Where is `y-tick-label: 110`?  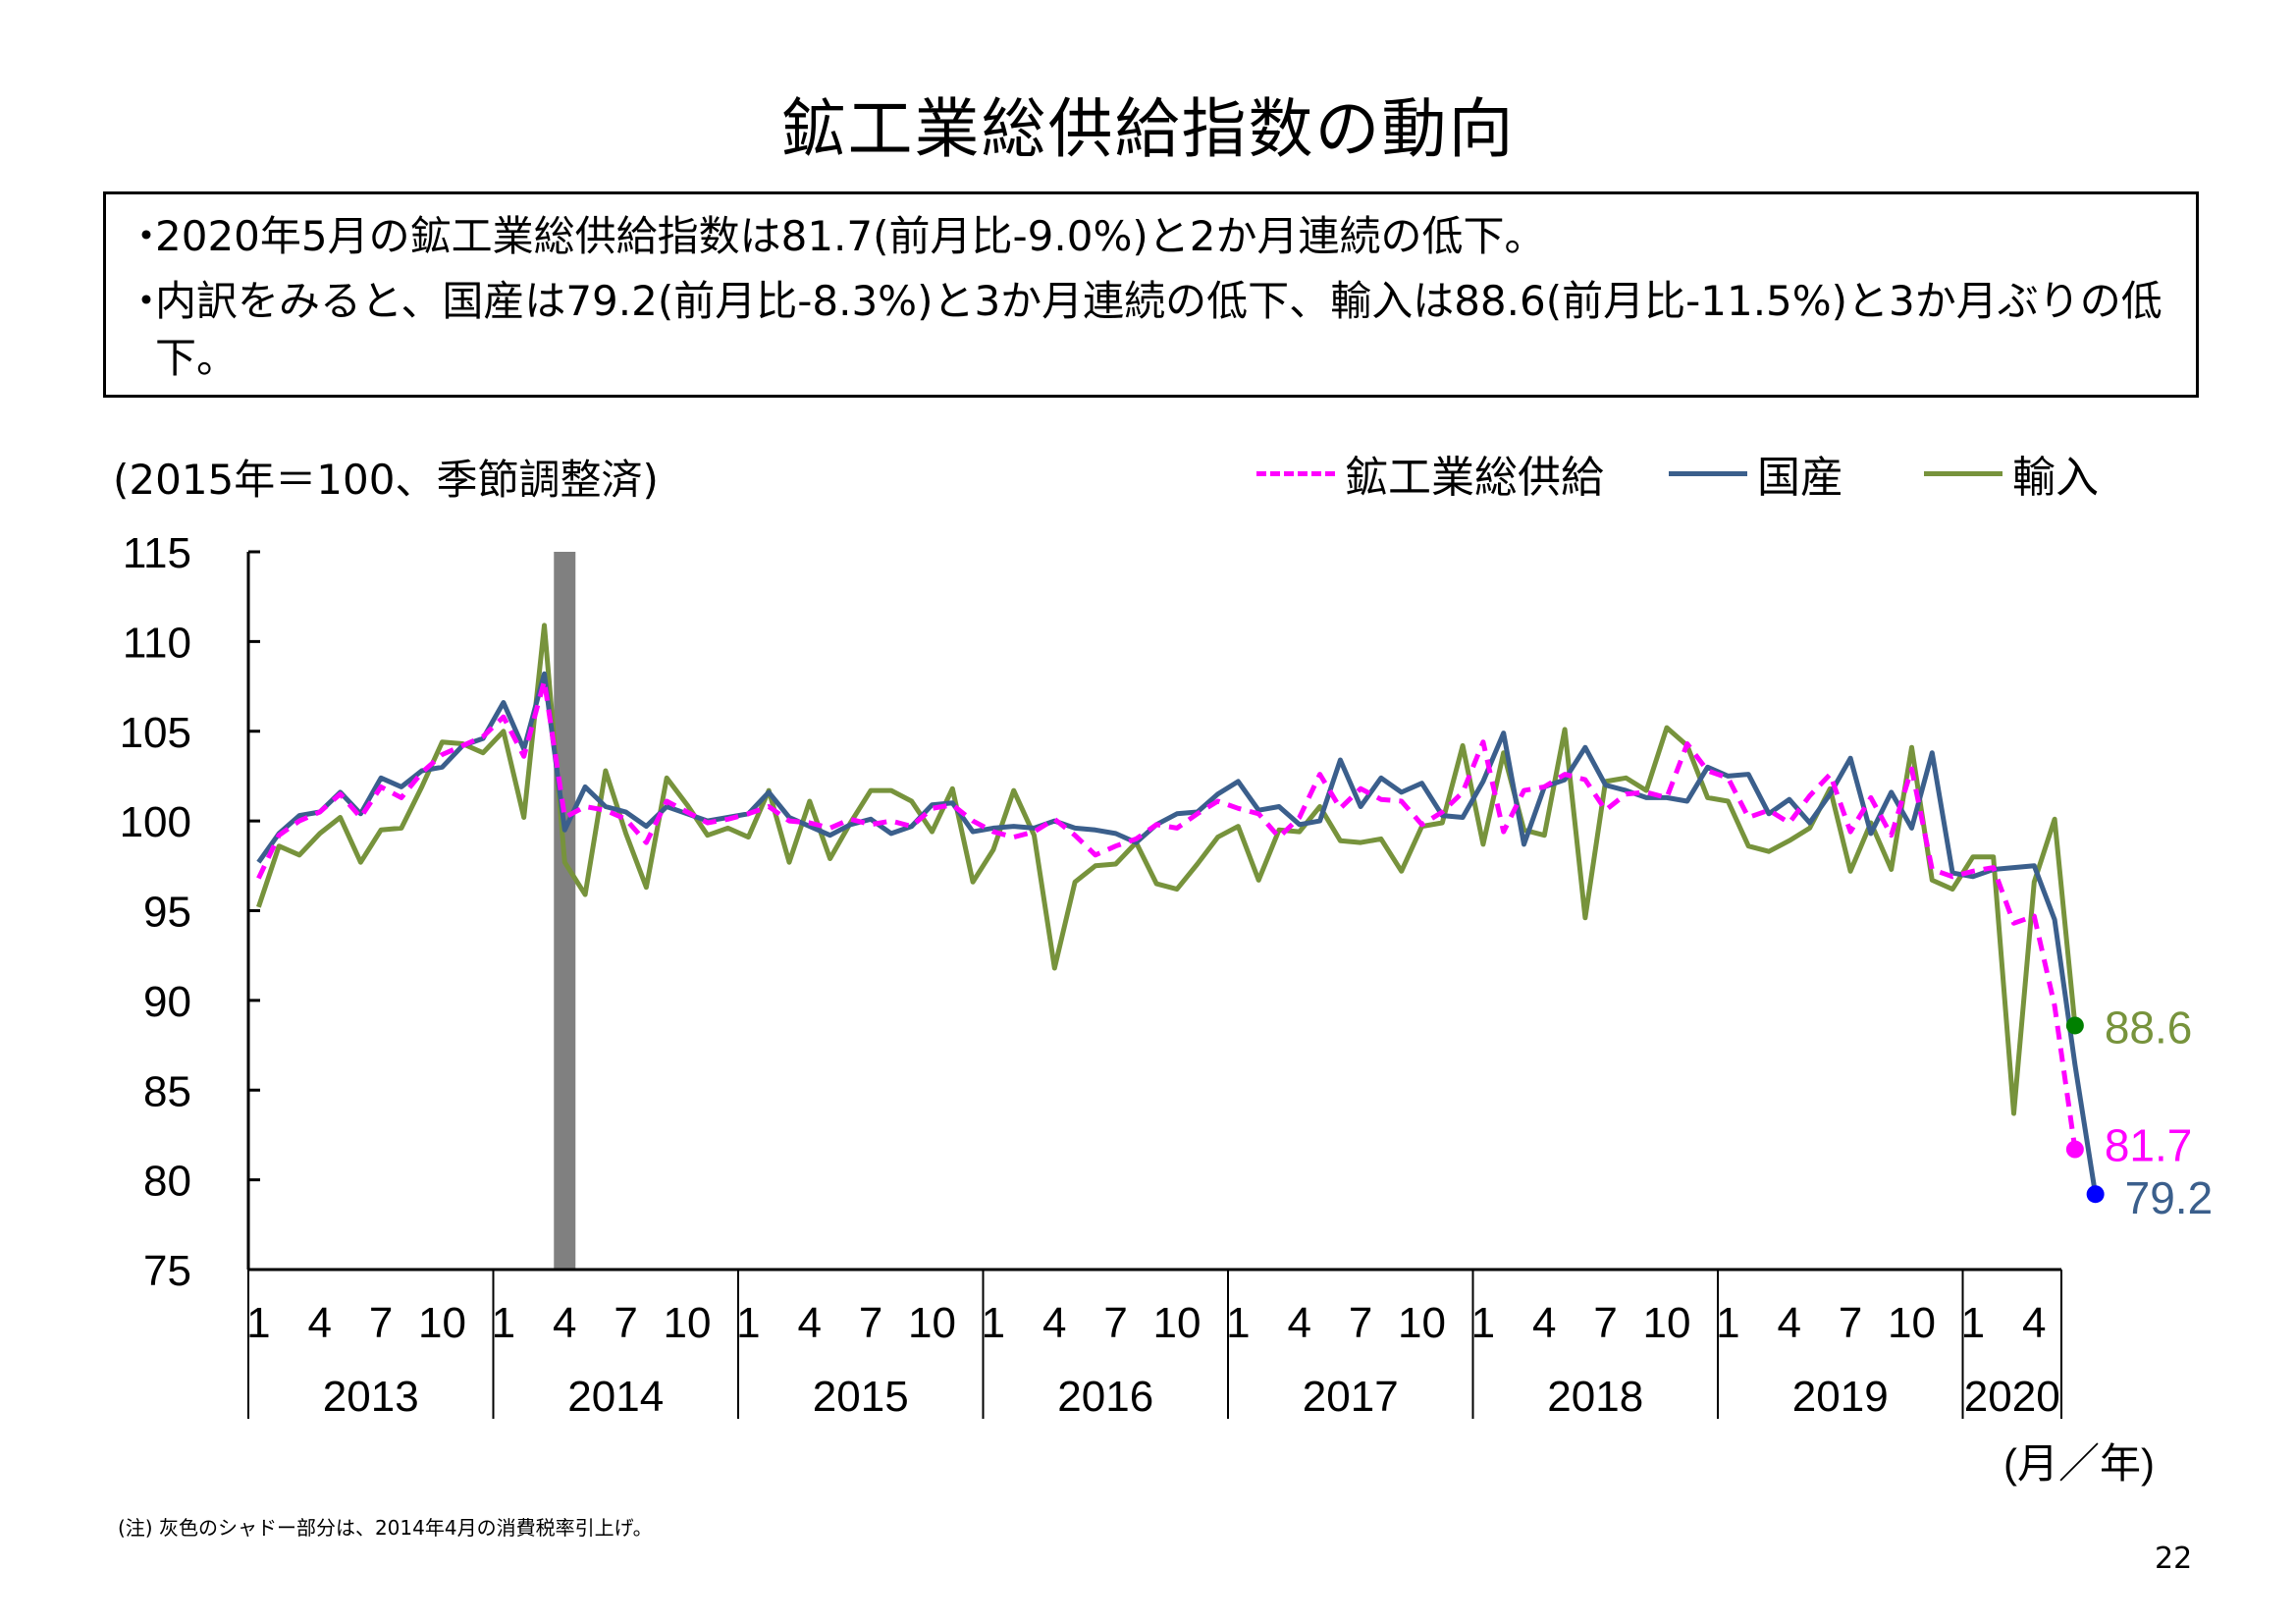 y-tick-label: 110 is located at coordinates (157, 643).